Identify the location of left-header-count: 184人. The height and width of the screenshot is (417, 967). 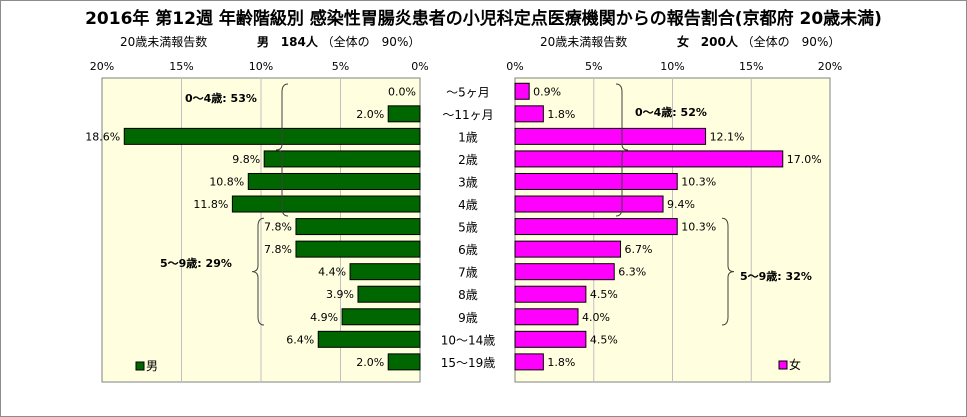
(299, 42).